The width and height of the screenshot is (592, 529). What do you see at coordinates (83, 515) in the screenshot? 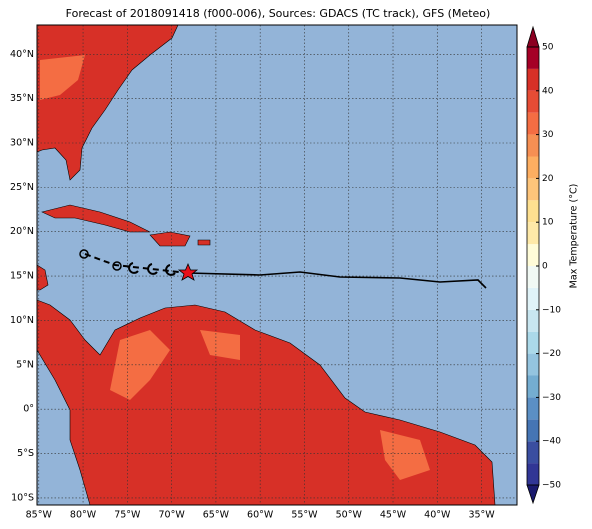
I see `x-tick-label: 80°W` at bounding box center [83, 515].